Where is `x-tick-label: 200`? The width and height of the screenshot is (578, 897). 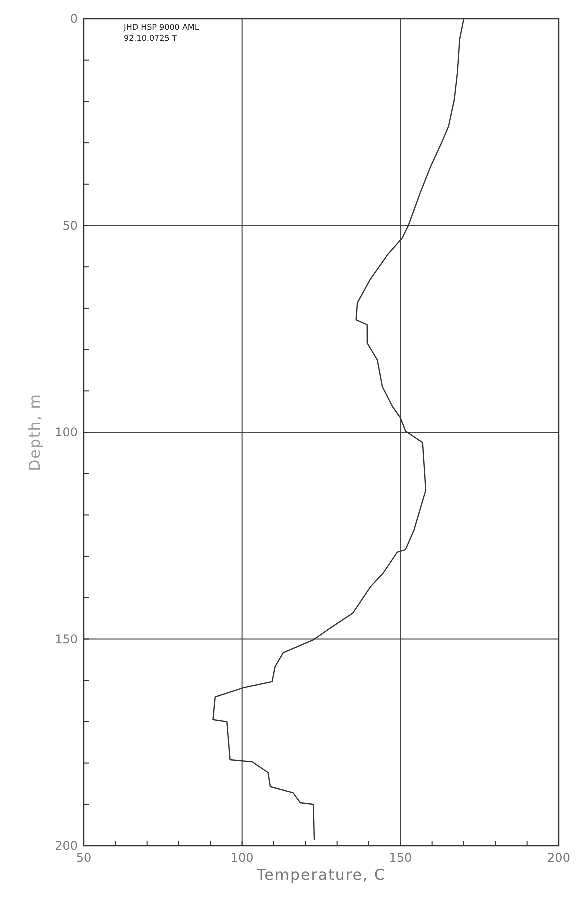
x-tick-label: 200 is located at coordinates (559, 858).